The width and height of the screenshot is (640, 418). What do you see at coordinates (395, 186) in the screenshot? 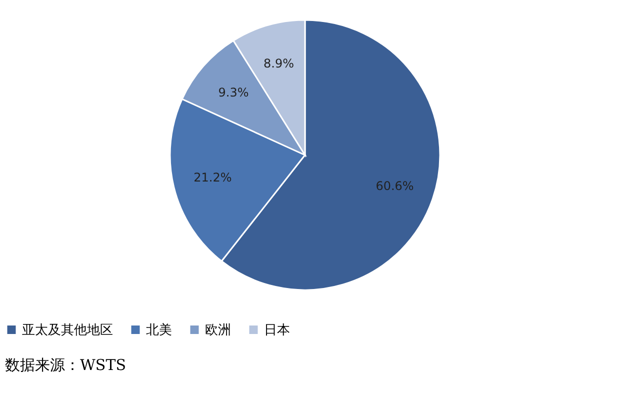
I see `data-label: 60.6%` at bounding box center [395, 186].